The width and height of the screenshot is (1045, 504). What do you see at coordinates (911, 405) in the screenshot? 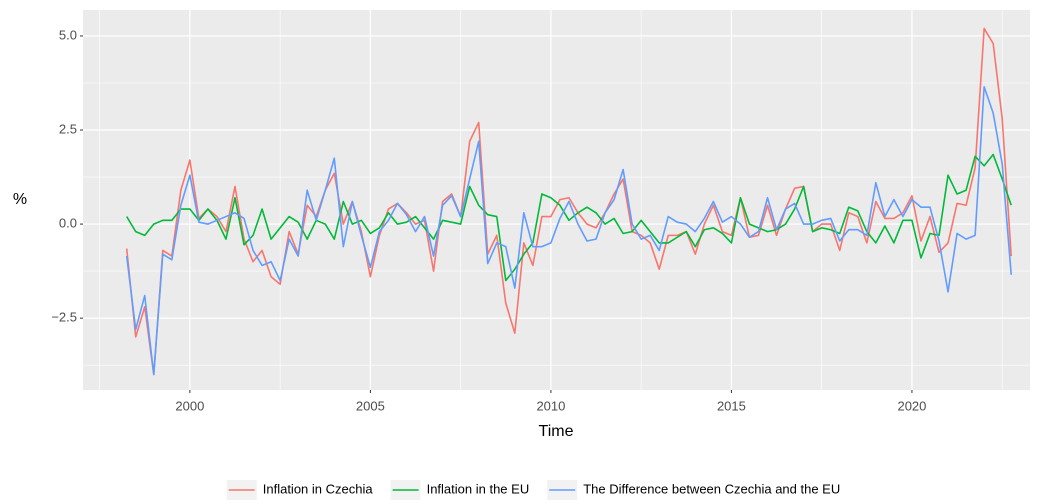
I see `x-tick-label: 2020` at bounding box center [911, 405].